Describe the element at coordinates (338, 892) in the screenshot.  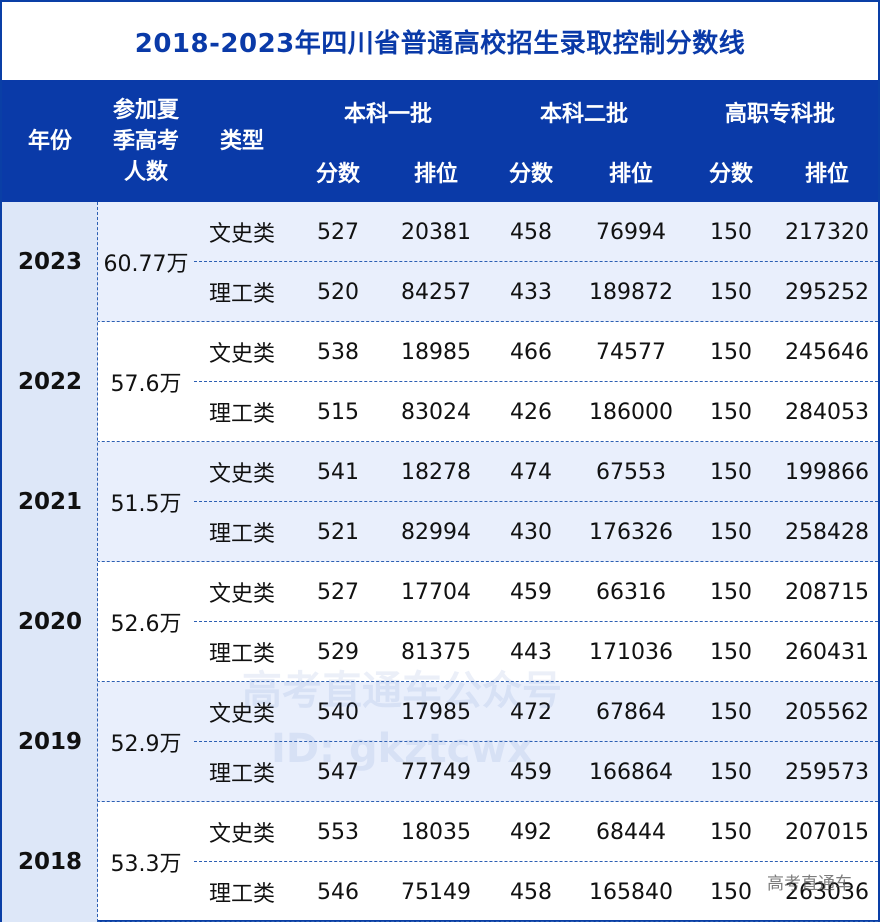
I see `score-cell: 546` at that location.